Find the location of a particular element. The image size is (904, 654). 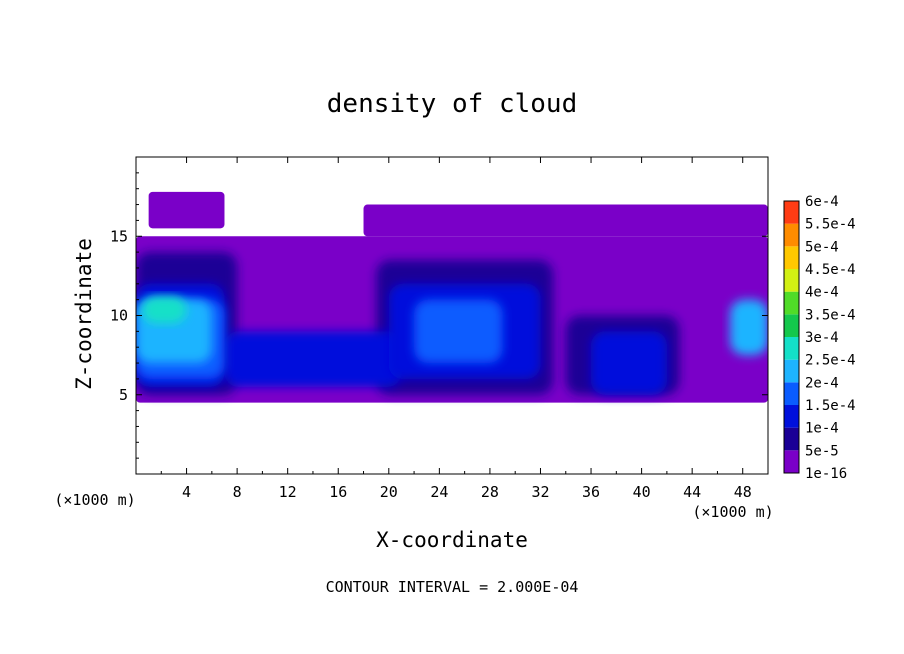

x-tick-label: 4 is located at coordinates (186, 492).